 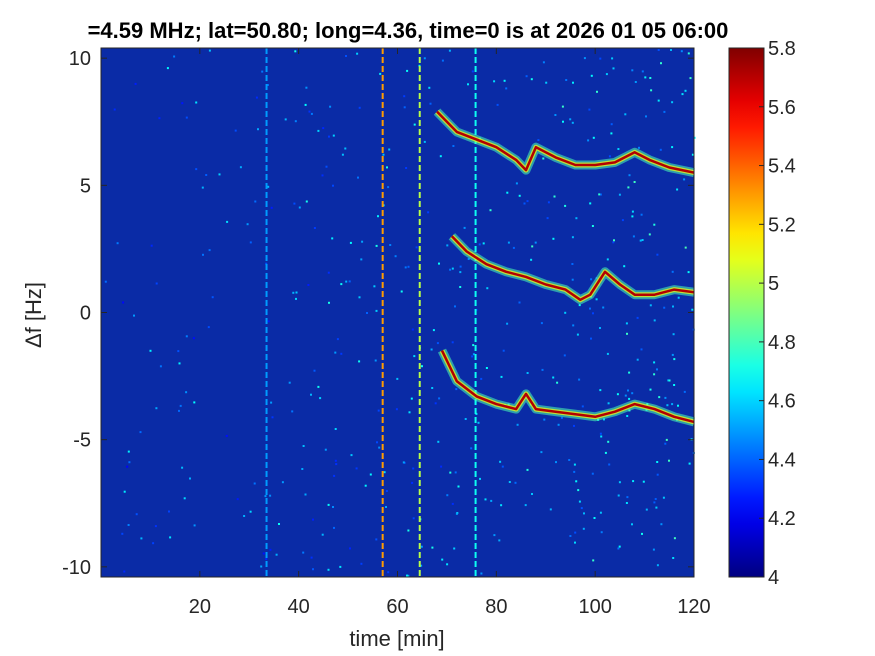 What do you see at coordinates (85, 314) in the screenshot?
I see `y-tick-label: 0` at bounding box center [85, 314].